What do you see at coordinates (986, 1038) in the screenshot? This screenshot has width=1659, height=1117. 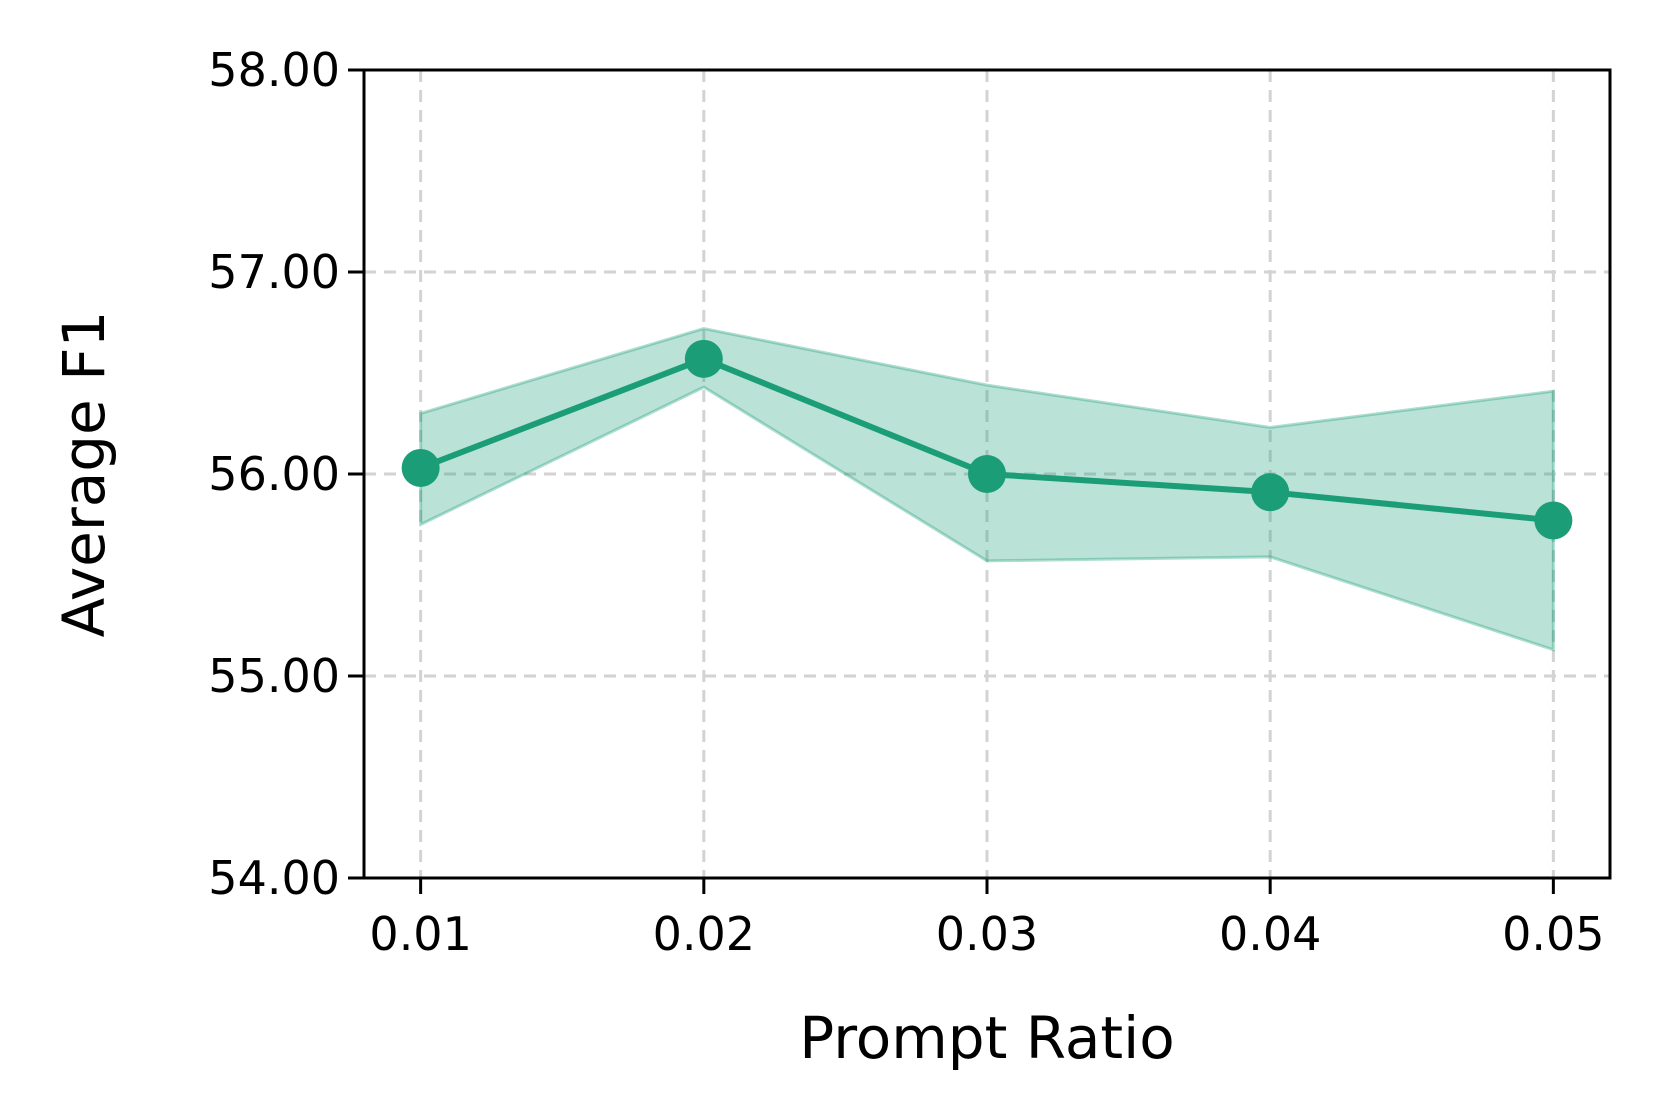 I see `x-axis-label: Prompt Ratio` at bounding box center [986, 1038].